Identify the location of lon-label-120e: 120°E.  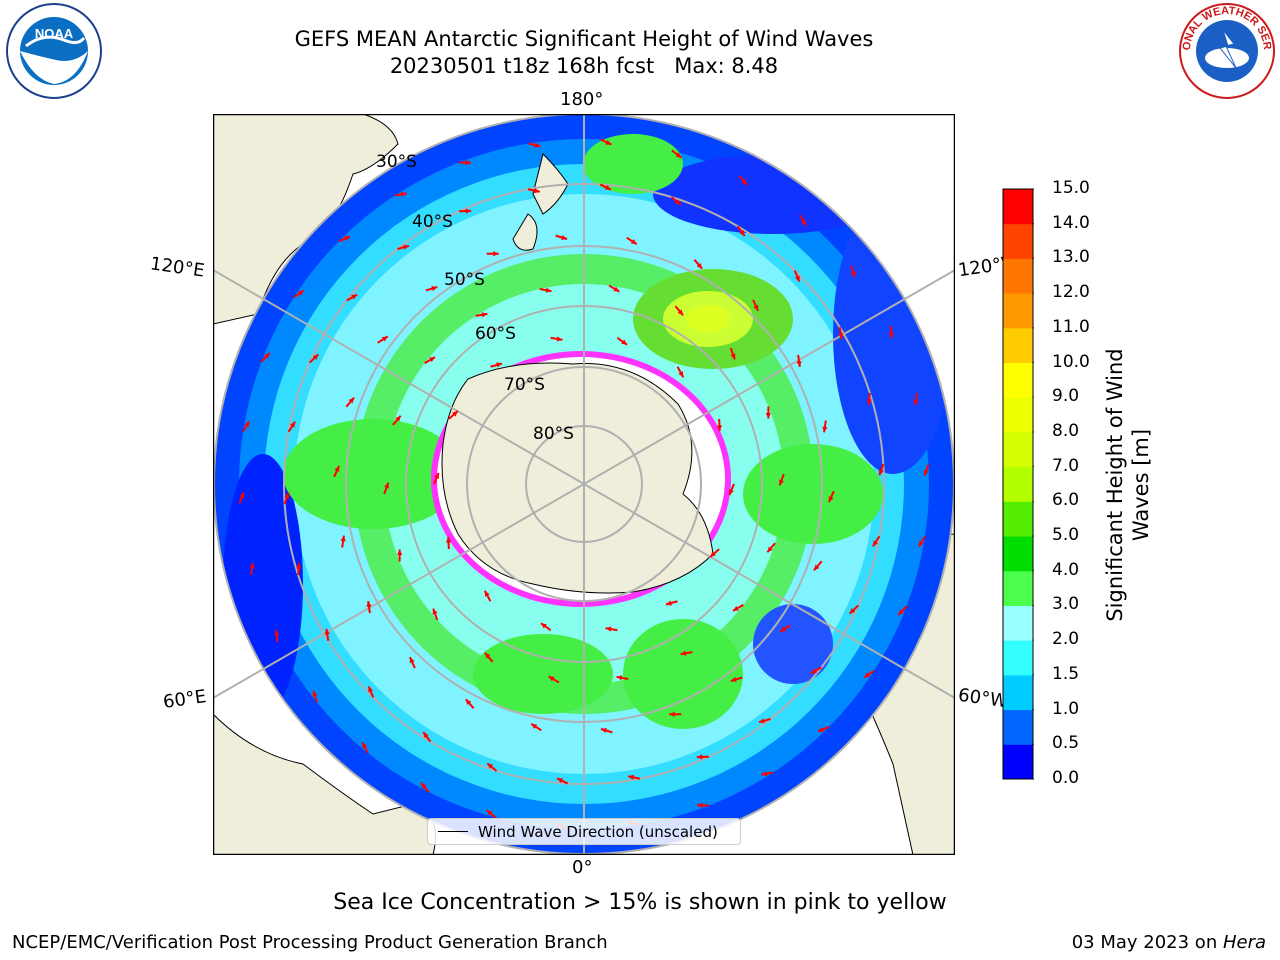
(177, 267).